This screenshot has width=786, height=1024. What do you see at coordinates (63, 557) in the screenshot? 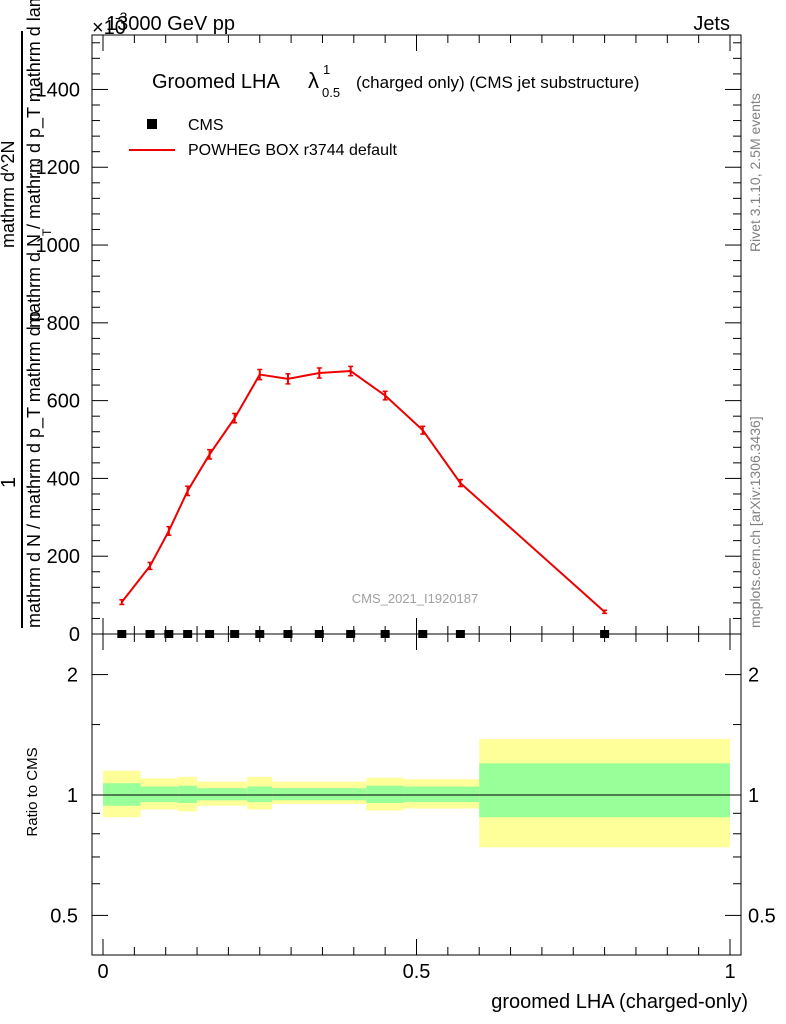
I see `main-ytick-label-1: 200` at bounding box center [63, 557].